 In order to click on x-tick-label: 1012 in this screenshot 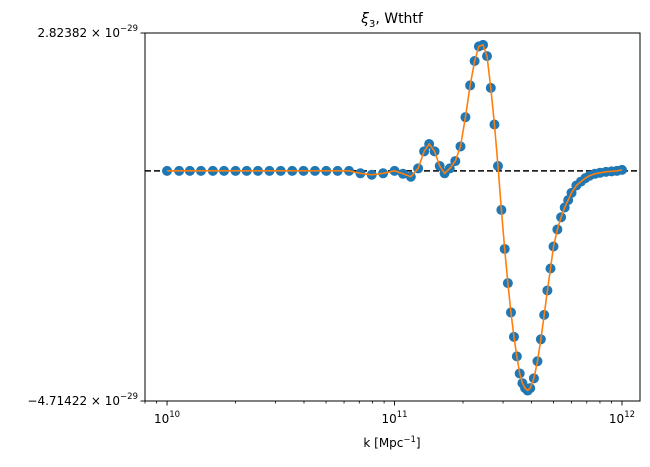, I will do `click(622, 418)`.